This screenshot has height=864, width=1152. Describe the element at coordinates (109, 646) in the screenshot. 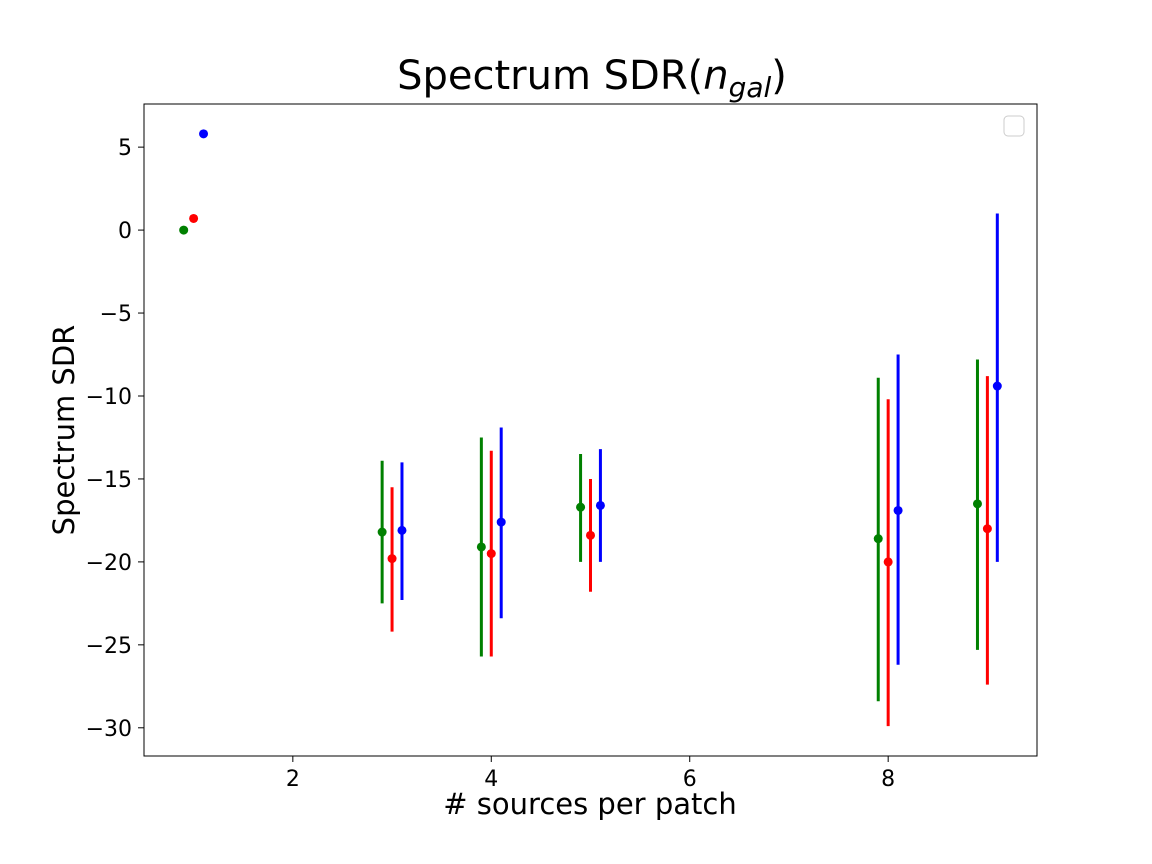

I see `y-tick-label: −25` at that location.